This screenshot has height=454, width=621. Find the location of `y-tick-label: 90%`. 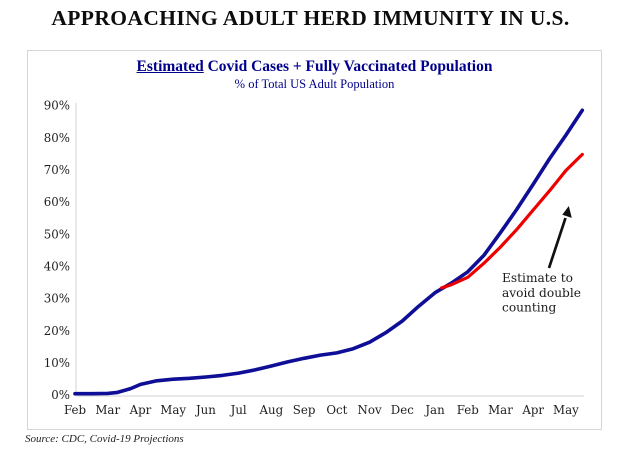

y-tick-label: 90% is located at coordinates (57, 106).